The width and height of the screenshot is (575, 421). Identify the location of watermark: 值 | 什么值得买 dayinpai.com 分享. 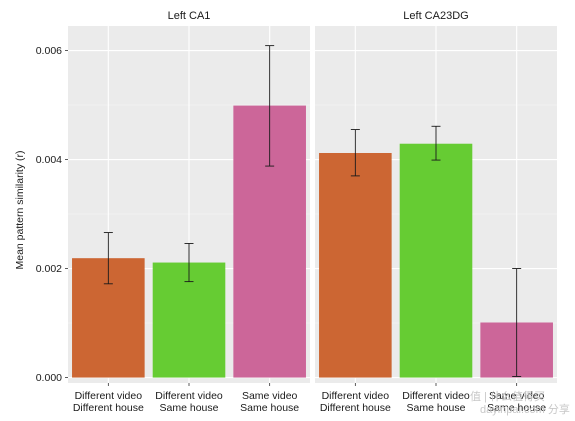
(520, 403).